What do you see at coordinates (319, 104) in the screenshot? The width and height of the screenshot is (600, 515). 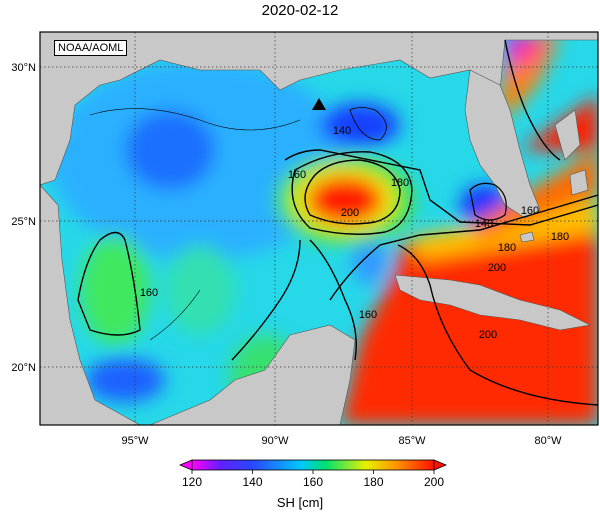 I see `station-marker-icon` at bounding box center [319, 104].